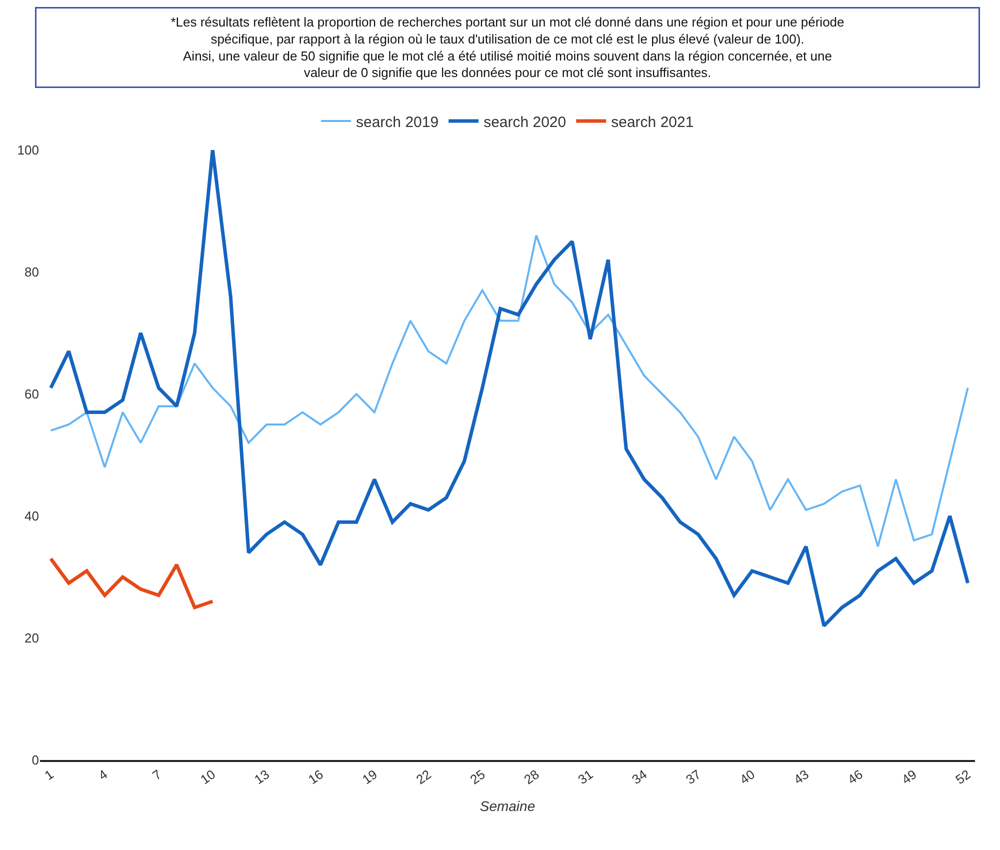 This screenshot has height=850, width=1000. I want to click on x-tick-label: 52, so click(963, 777).